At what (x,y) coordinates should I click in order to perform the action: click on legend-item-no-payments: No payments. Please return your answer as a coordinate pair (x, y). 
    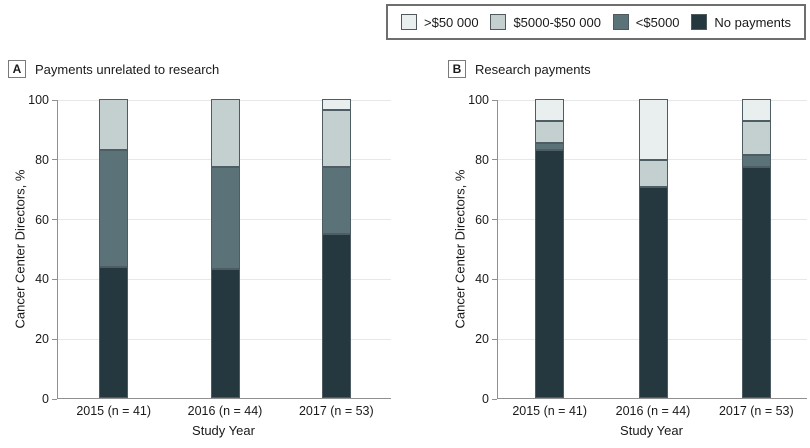
    Looking at the image, I should click on (741, 22).